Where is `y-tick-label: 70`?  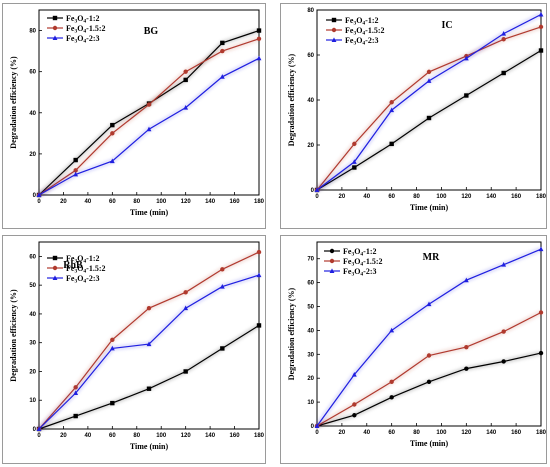
y-tick-label: 70 is located at coordinates (310, 260).